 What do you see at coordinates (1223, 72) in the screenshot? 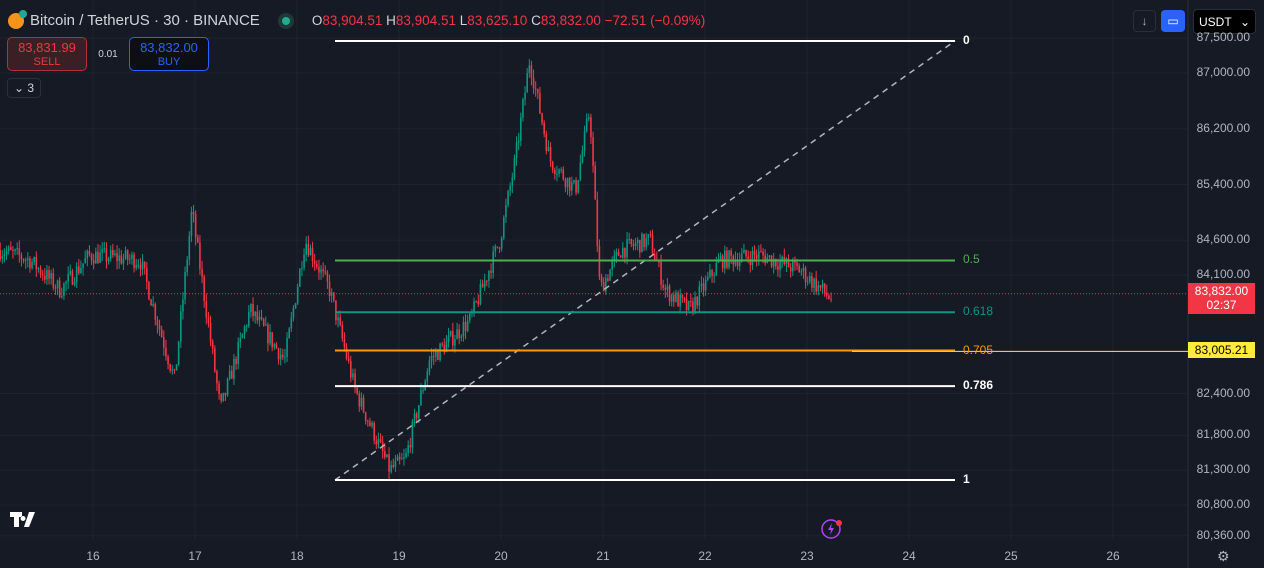
I see `price-axis-label: 87,000.00` at bounding box center [1223, 72].